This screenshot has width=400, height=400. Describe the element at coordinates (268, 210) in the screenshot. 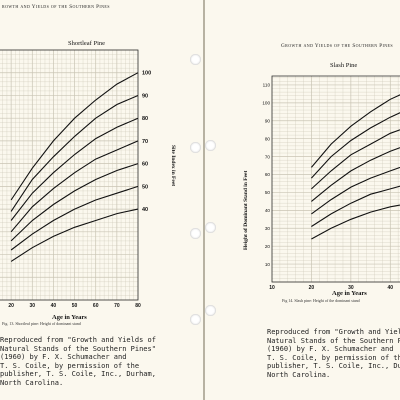

I see `y-tick-label: 40` at that location.